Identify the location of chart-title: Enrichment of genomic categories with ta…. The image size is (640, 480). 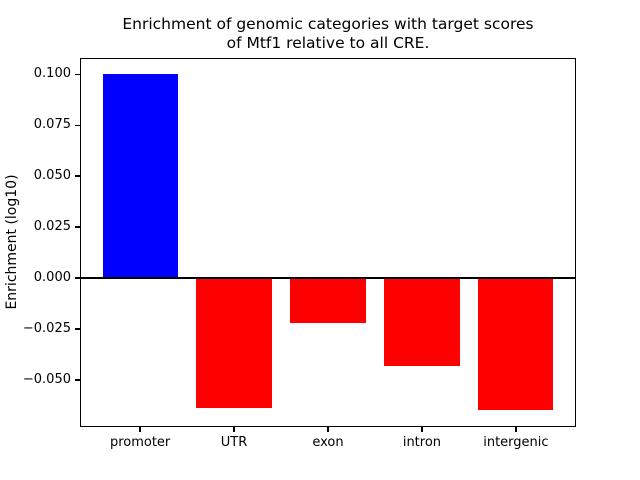
(328, 34).